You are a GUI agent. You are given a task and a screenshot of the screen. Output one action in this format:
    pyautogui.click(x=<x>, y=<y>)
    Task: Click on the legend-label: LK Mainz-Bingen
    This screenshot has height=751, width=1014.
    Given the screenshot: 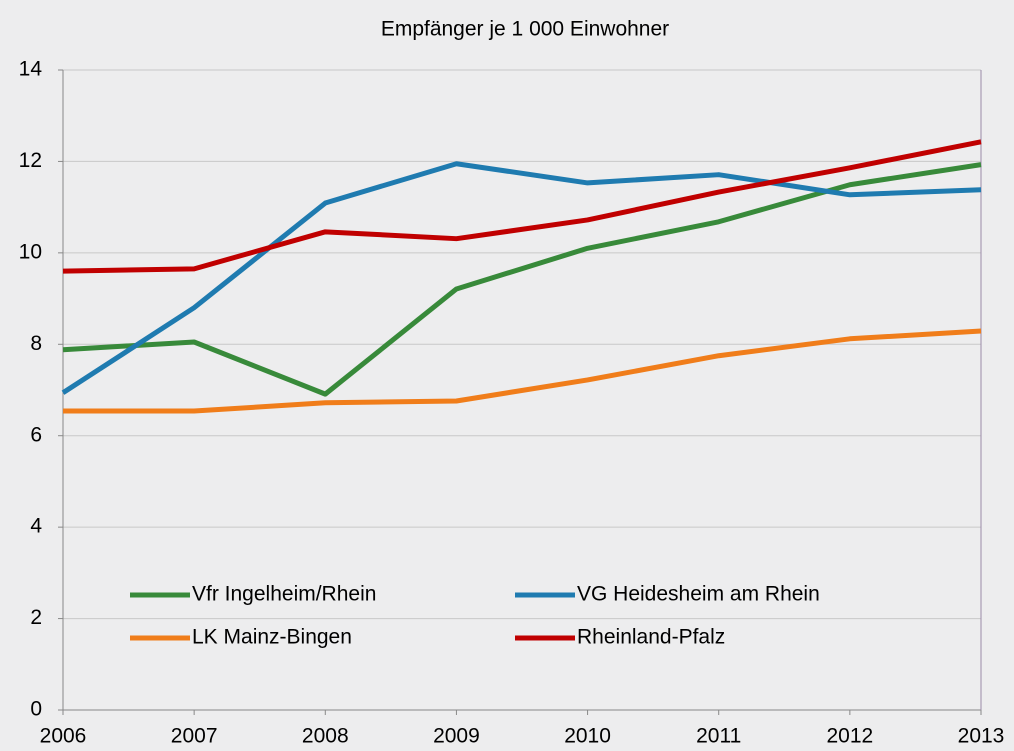 What is the action you would take?
    pyautogui.click(x=272, y=637)
    